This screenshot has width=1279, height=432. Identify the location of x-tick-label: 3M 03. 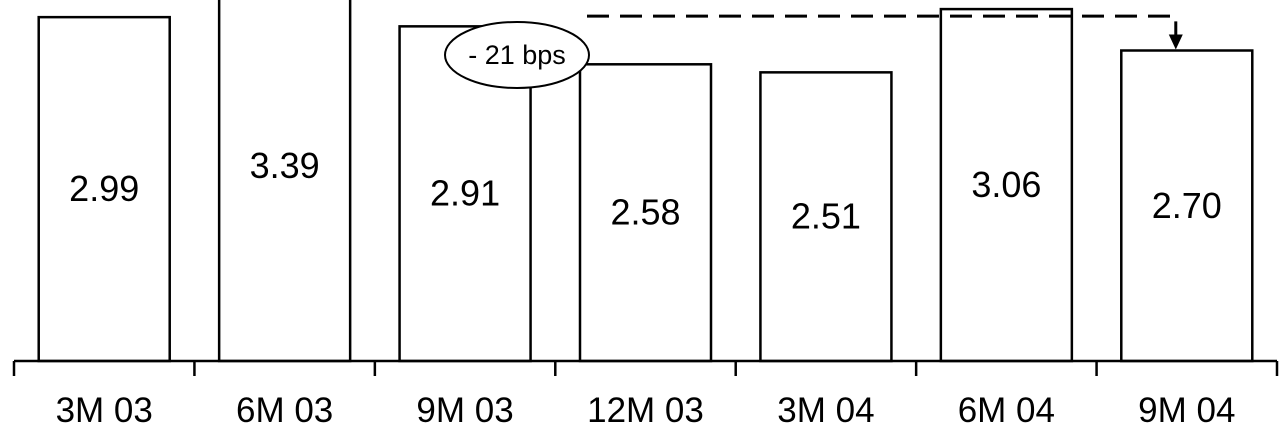
(104, 410).